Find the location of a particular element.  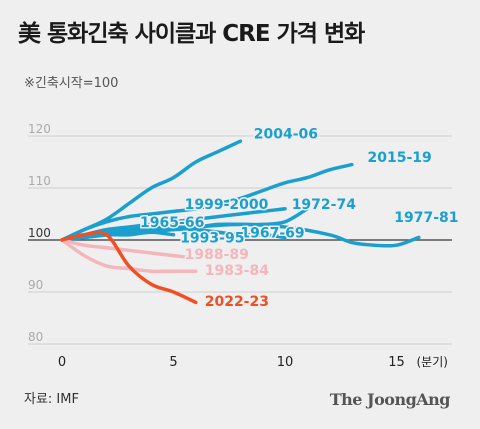

series-label-2015-19: 2015-19 is located at coordinates (400, 158).